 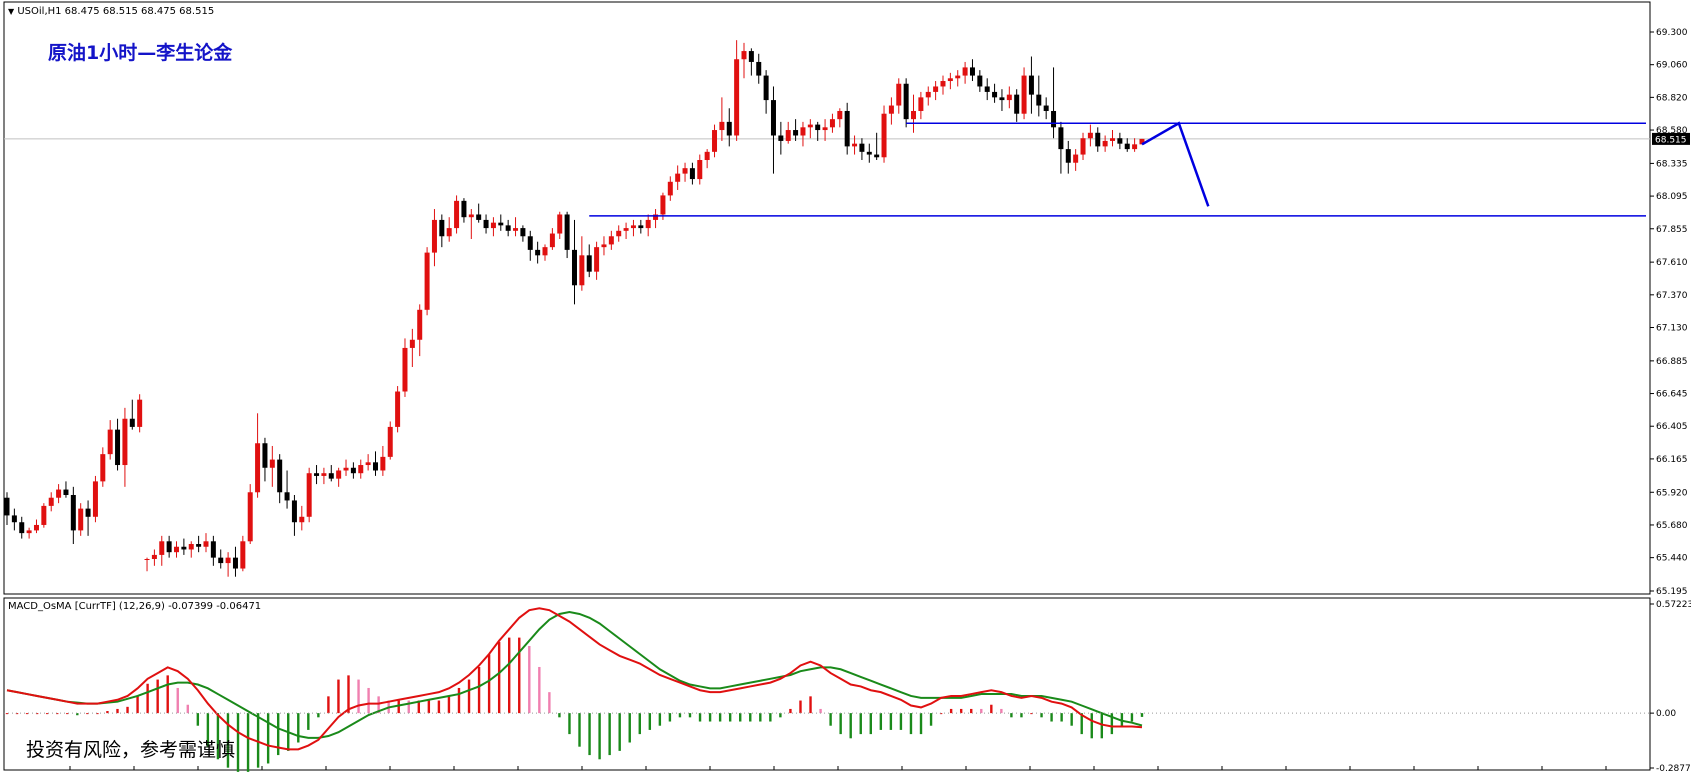 I want to click on price-tick-label: 65.440, so click(x=1672, y=559).